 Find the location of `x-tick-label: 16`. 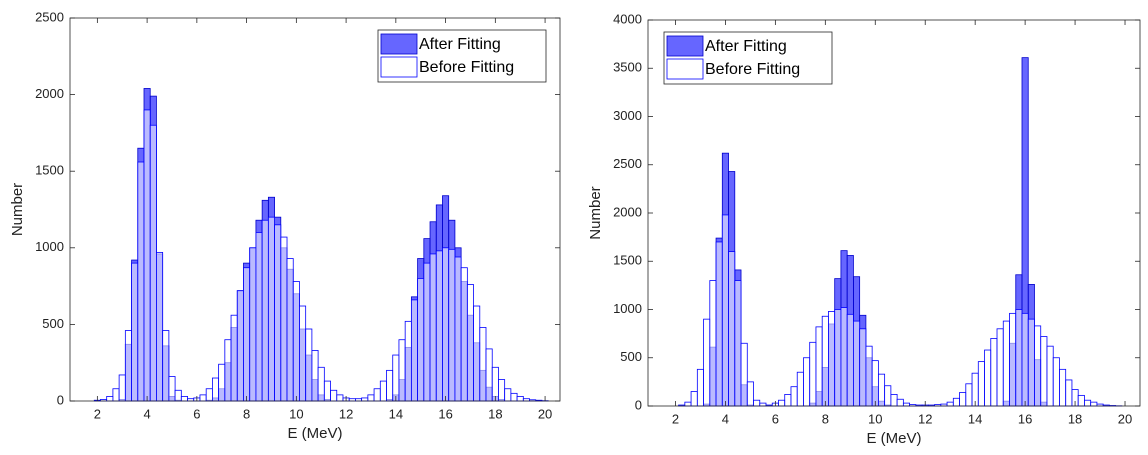

x-tick-label: 16 is located at coordinates (1025, 418).